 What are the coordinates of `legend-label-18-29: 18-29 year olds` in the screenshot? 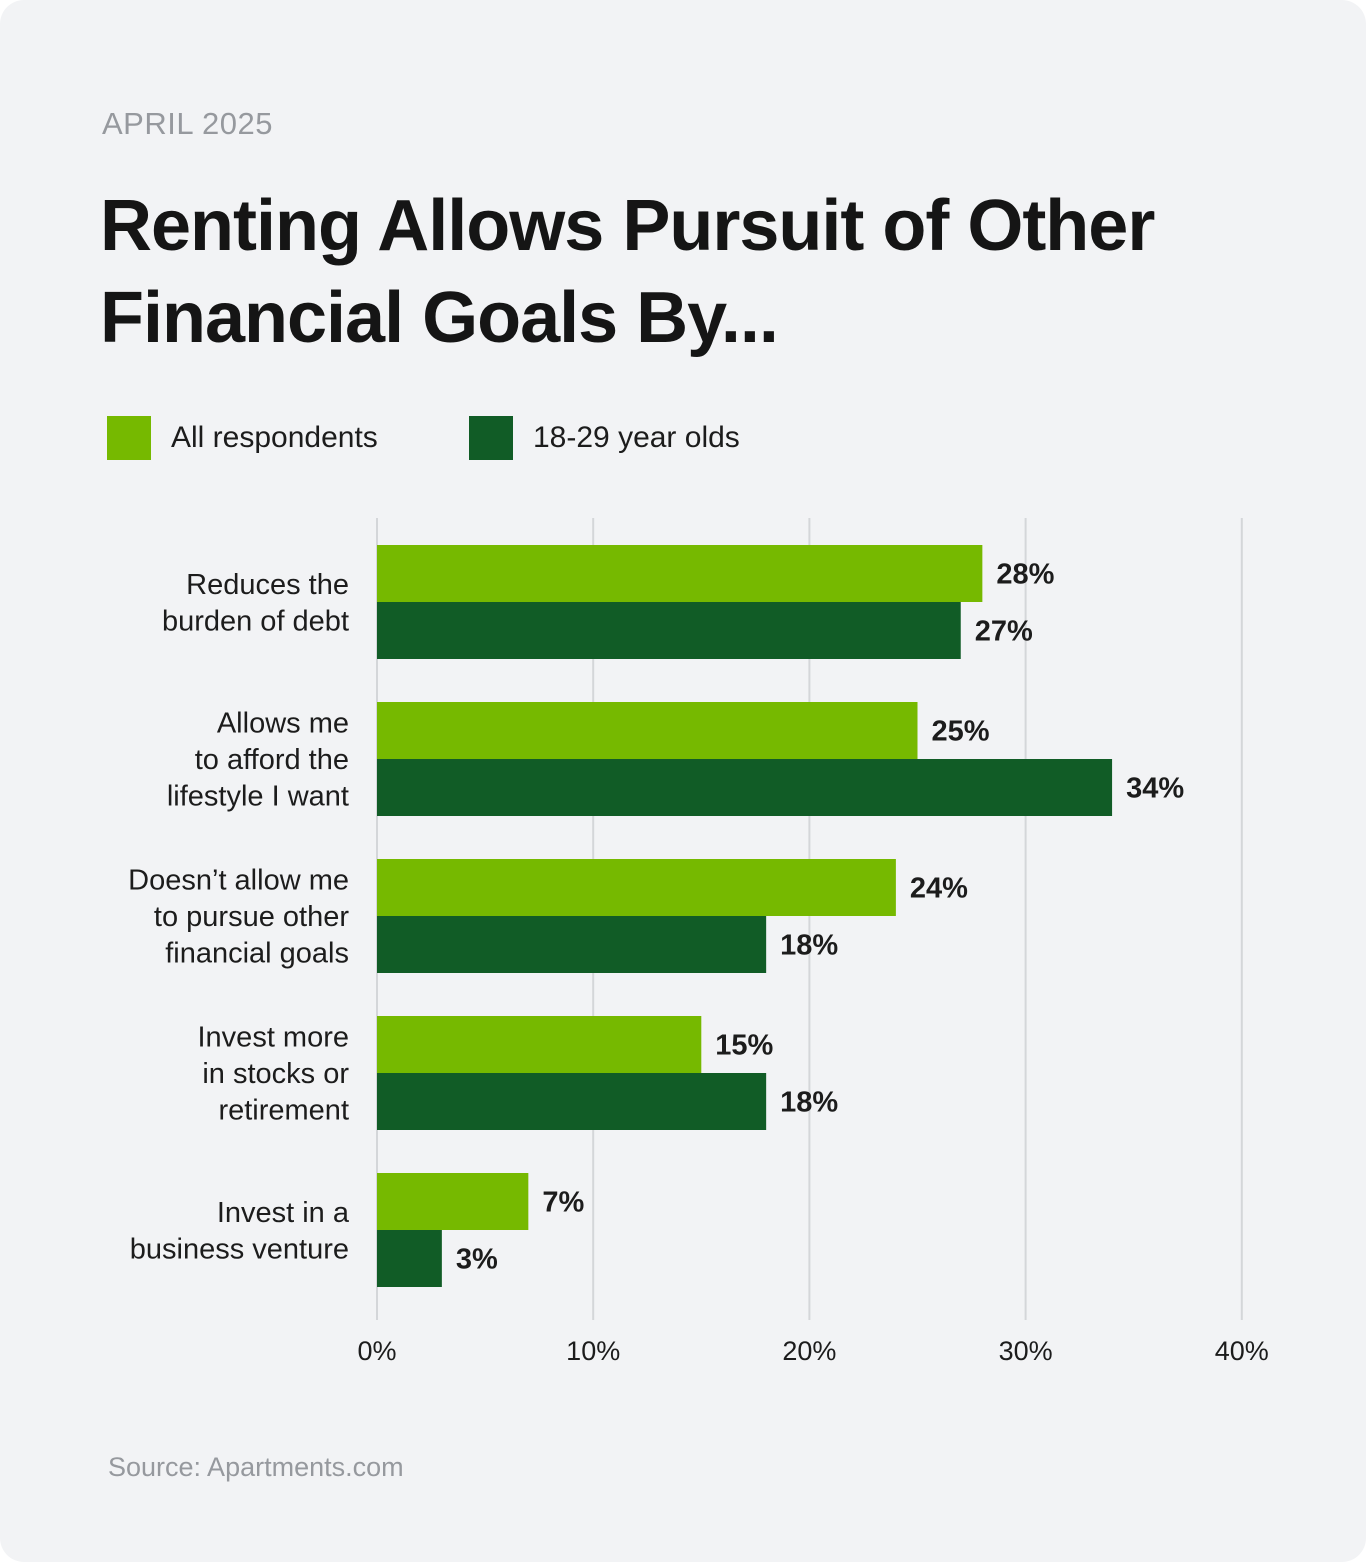 It's located at (636, 437).